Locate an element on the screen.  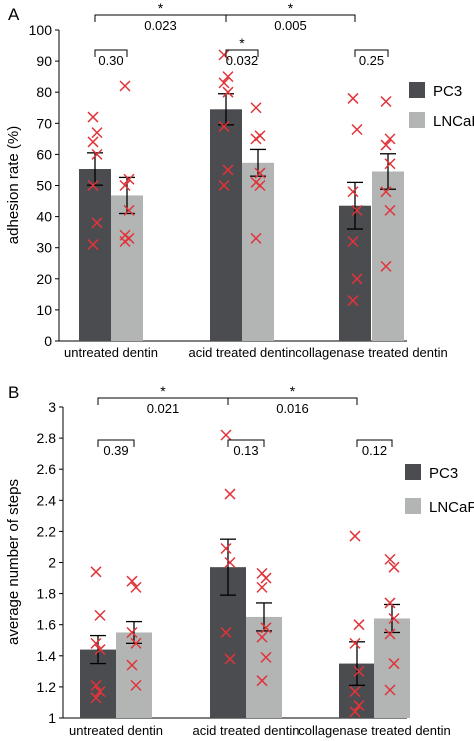
p-value-label: 0.021 is located at coordinates (163, 408).